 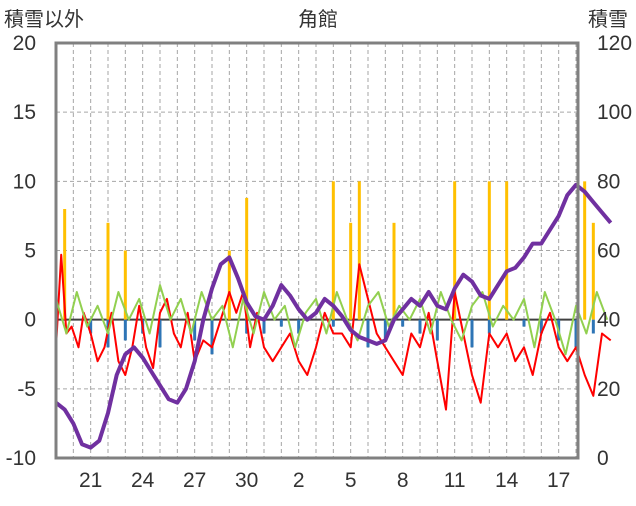 I want to click on x-tick-label: 5, so click(x=351, y=480).